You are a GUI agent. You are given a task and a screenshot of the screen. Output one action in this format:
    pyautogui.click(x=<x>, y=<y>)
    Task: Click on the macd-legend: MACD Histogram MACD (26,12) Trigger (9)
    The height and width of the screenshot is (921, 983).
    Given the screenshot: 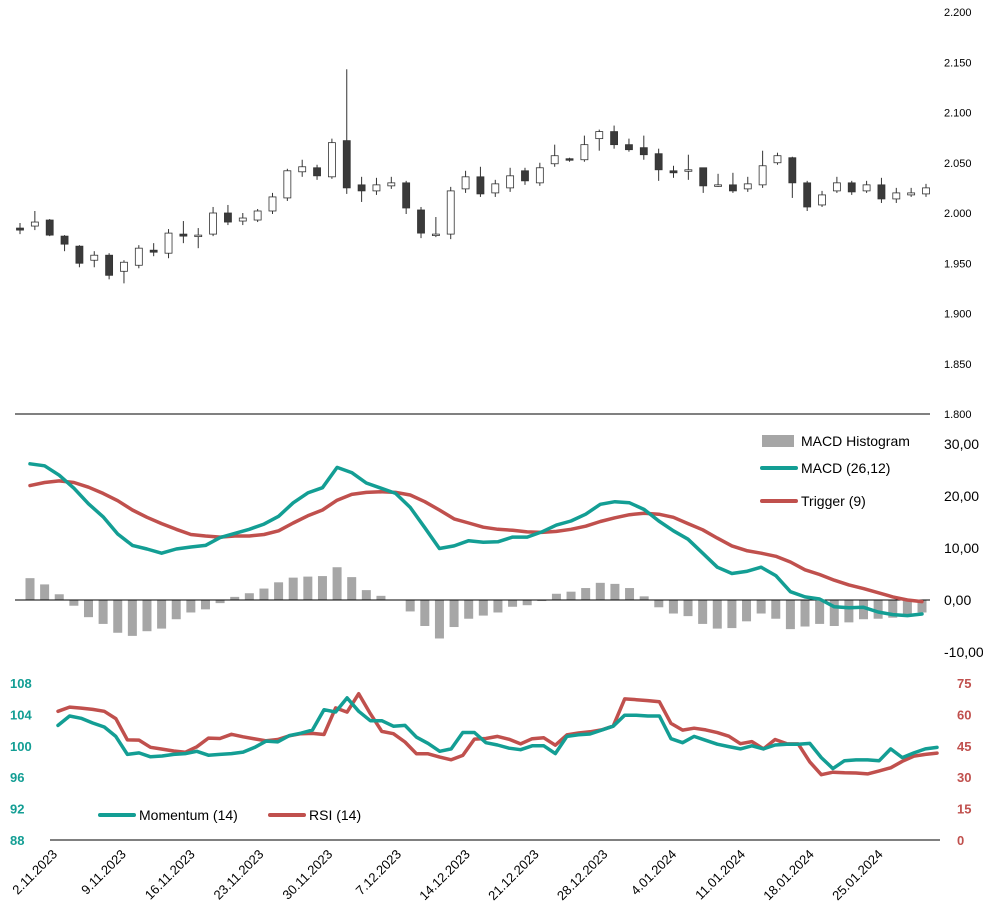 What is the action you would take?
    pyautogui.click(x=835, y=471)
    